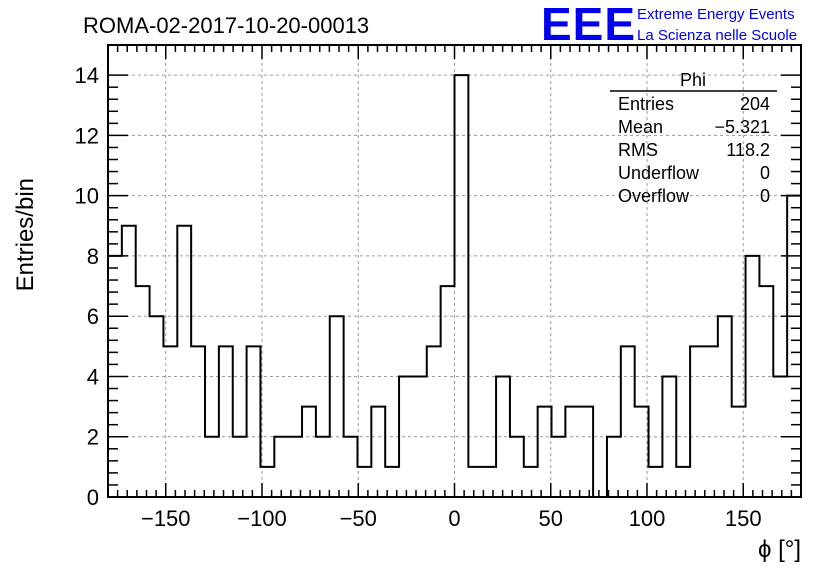 This screenshot has height=572, width=836. I want to click on stats-value: −5.321, so click(742, 127).